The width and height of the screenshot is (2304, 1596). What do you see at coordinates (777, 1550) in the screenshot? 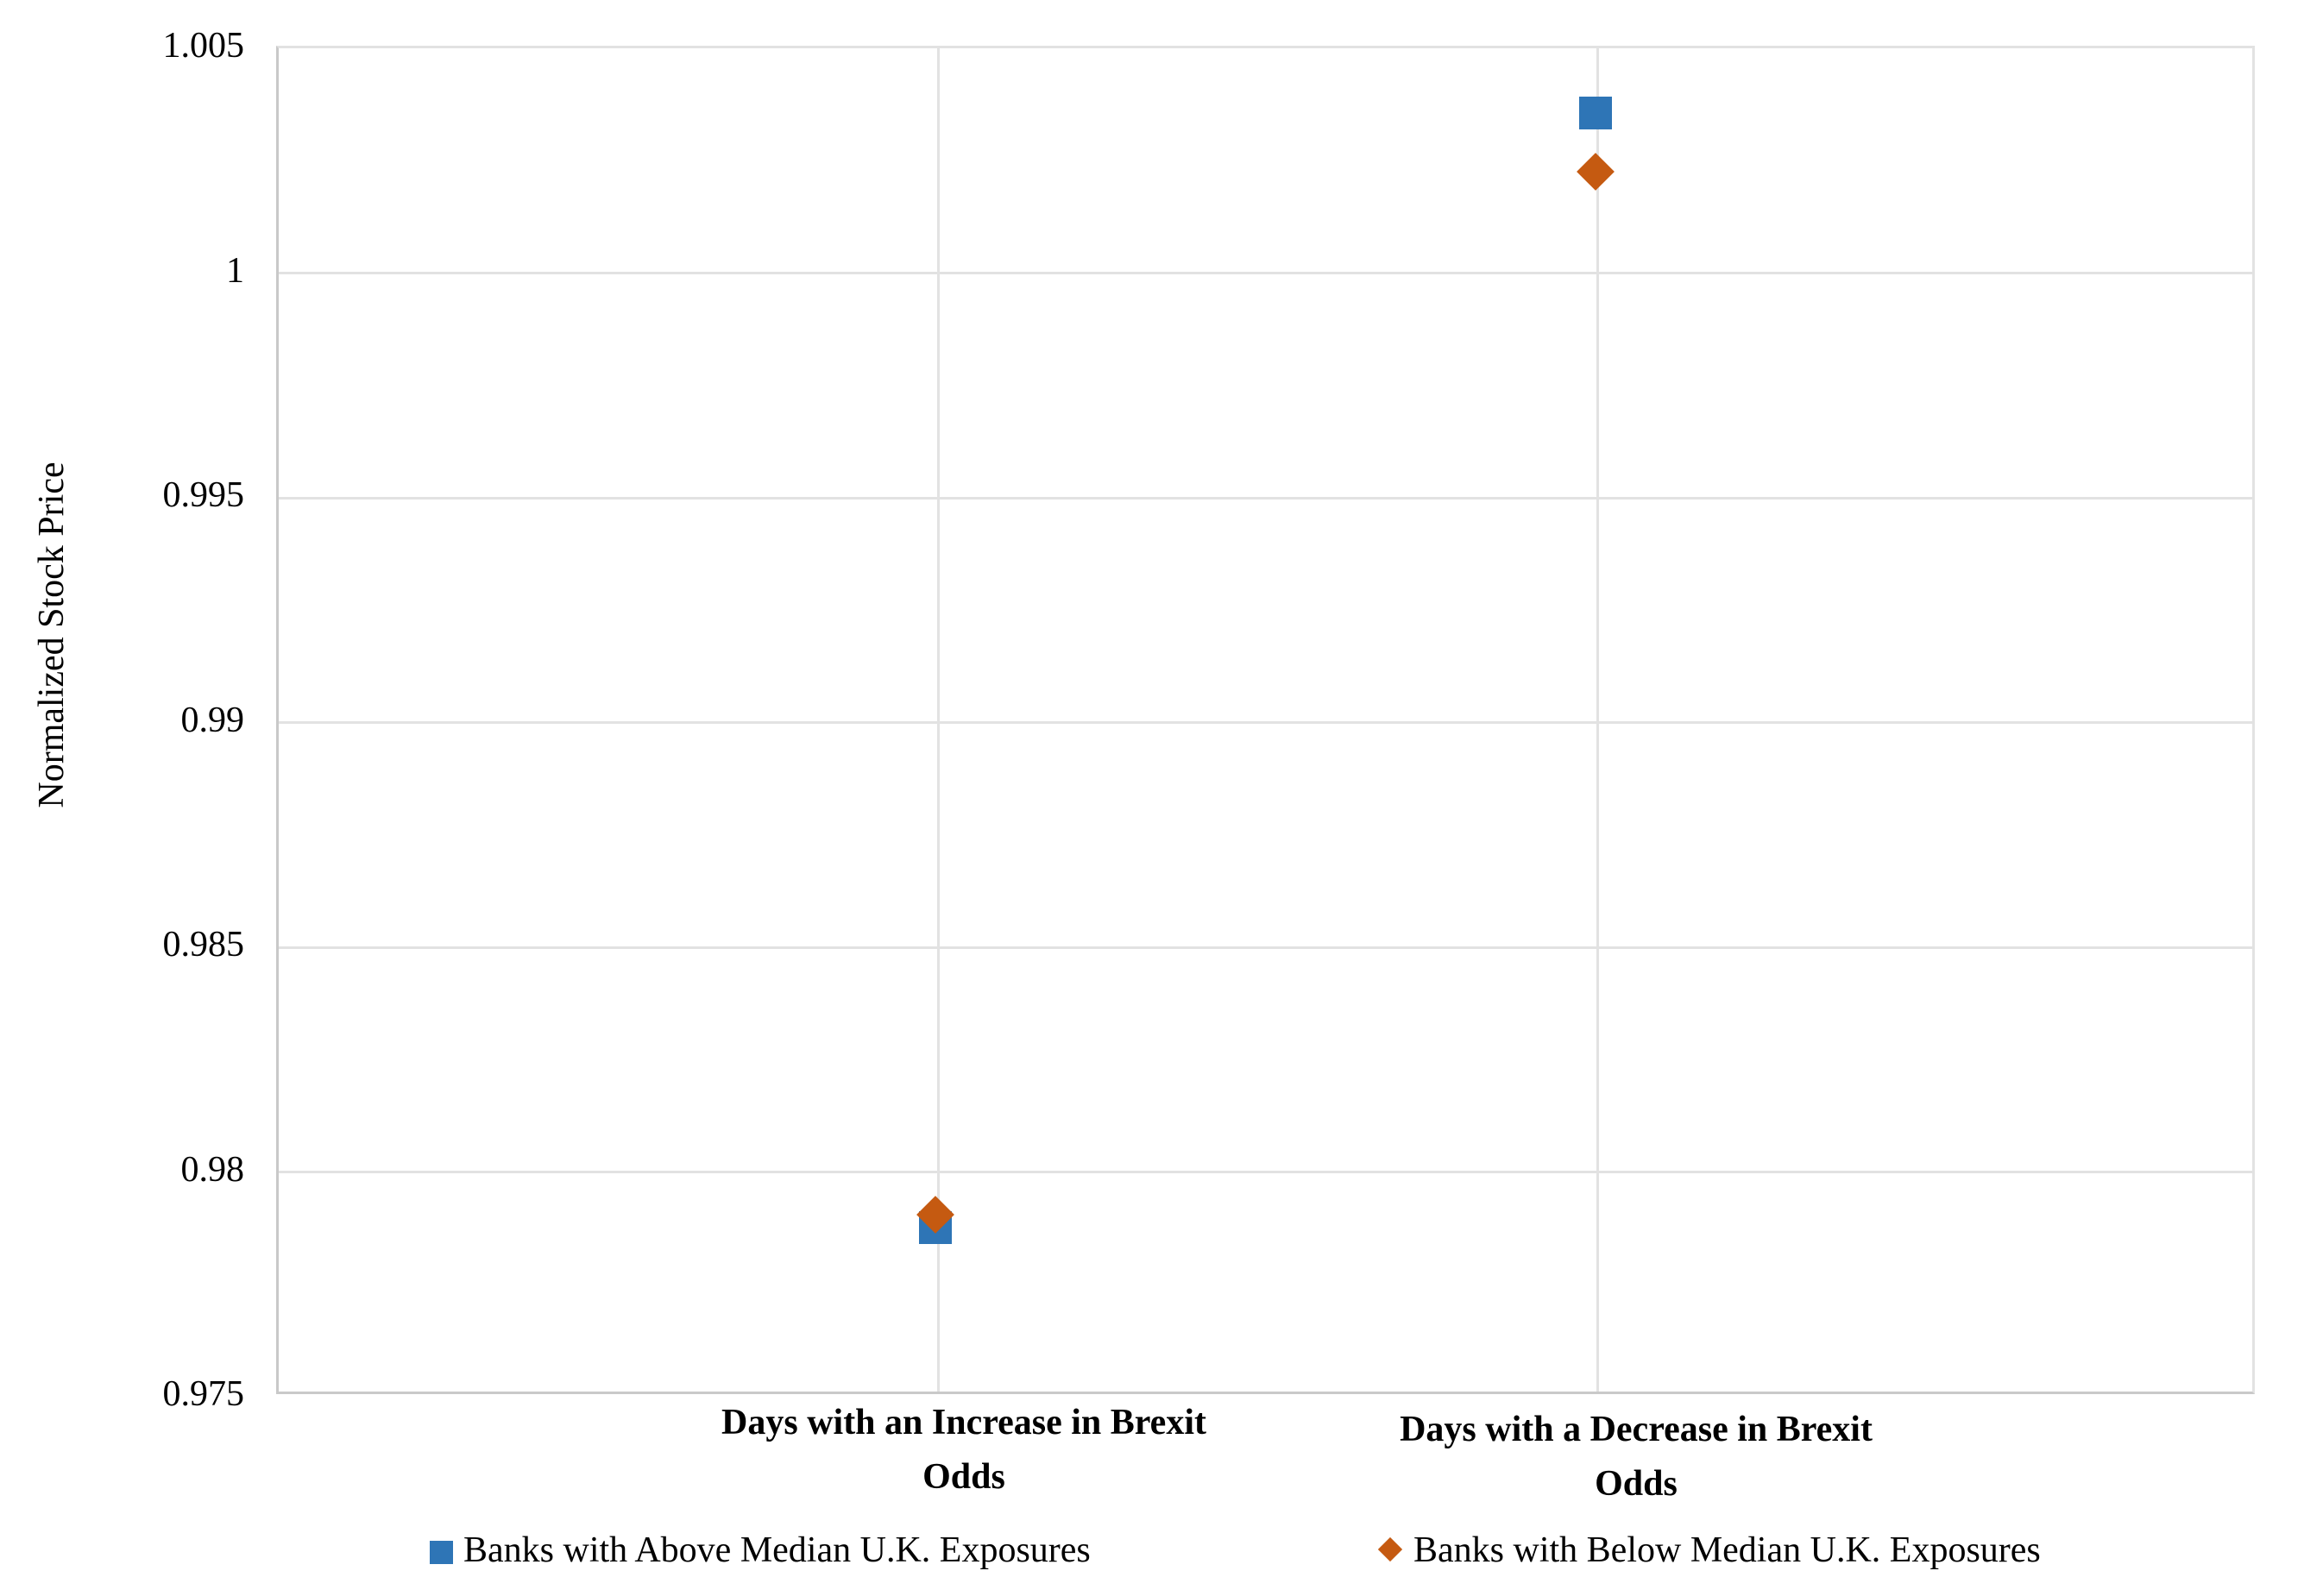
I see `legend-label-above-median: Banks with Above Median U.K. Exposures` at bounding box center [777, 1550].